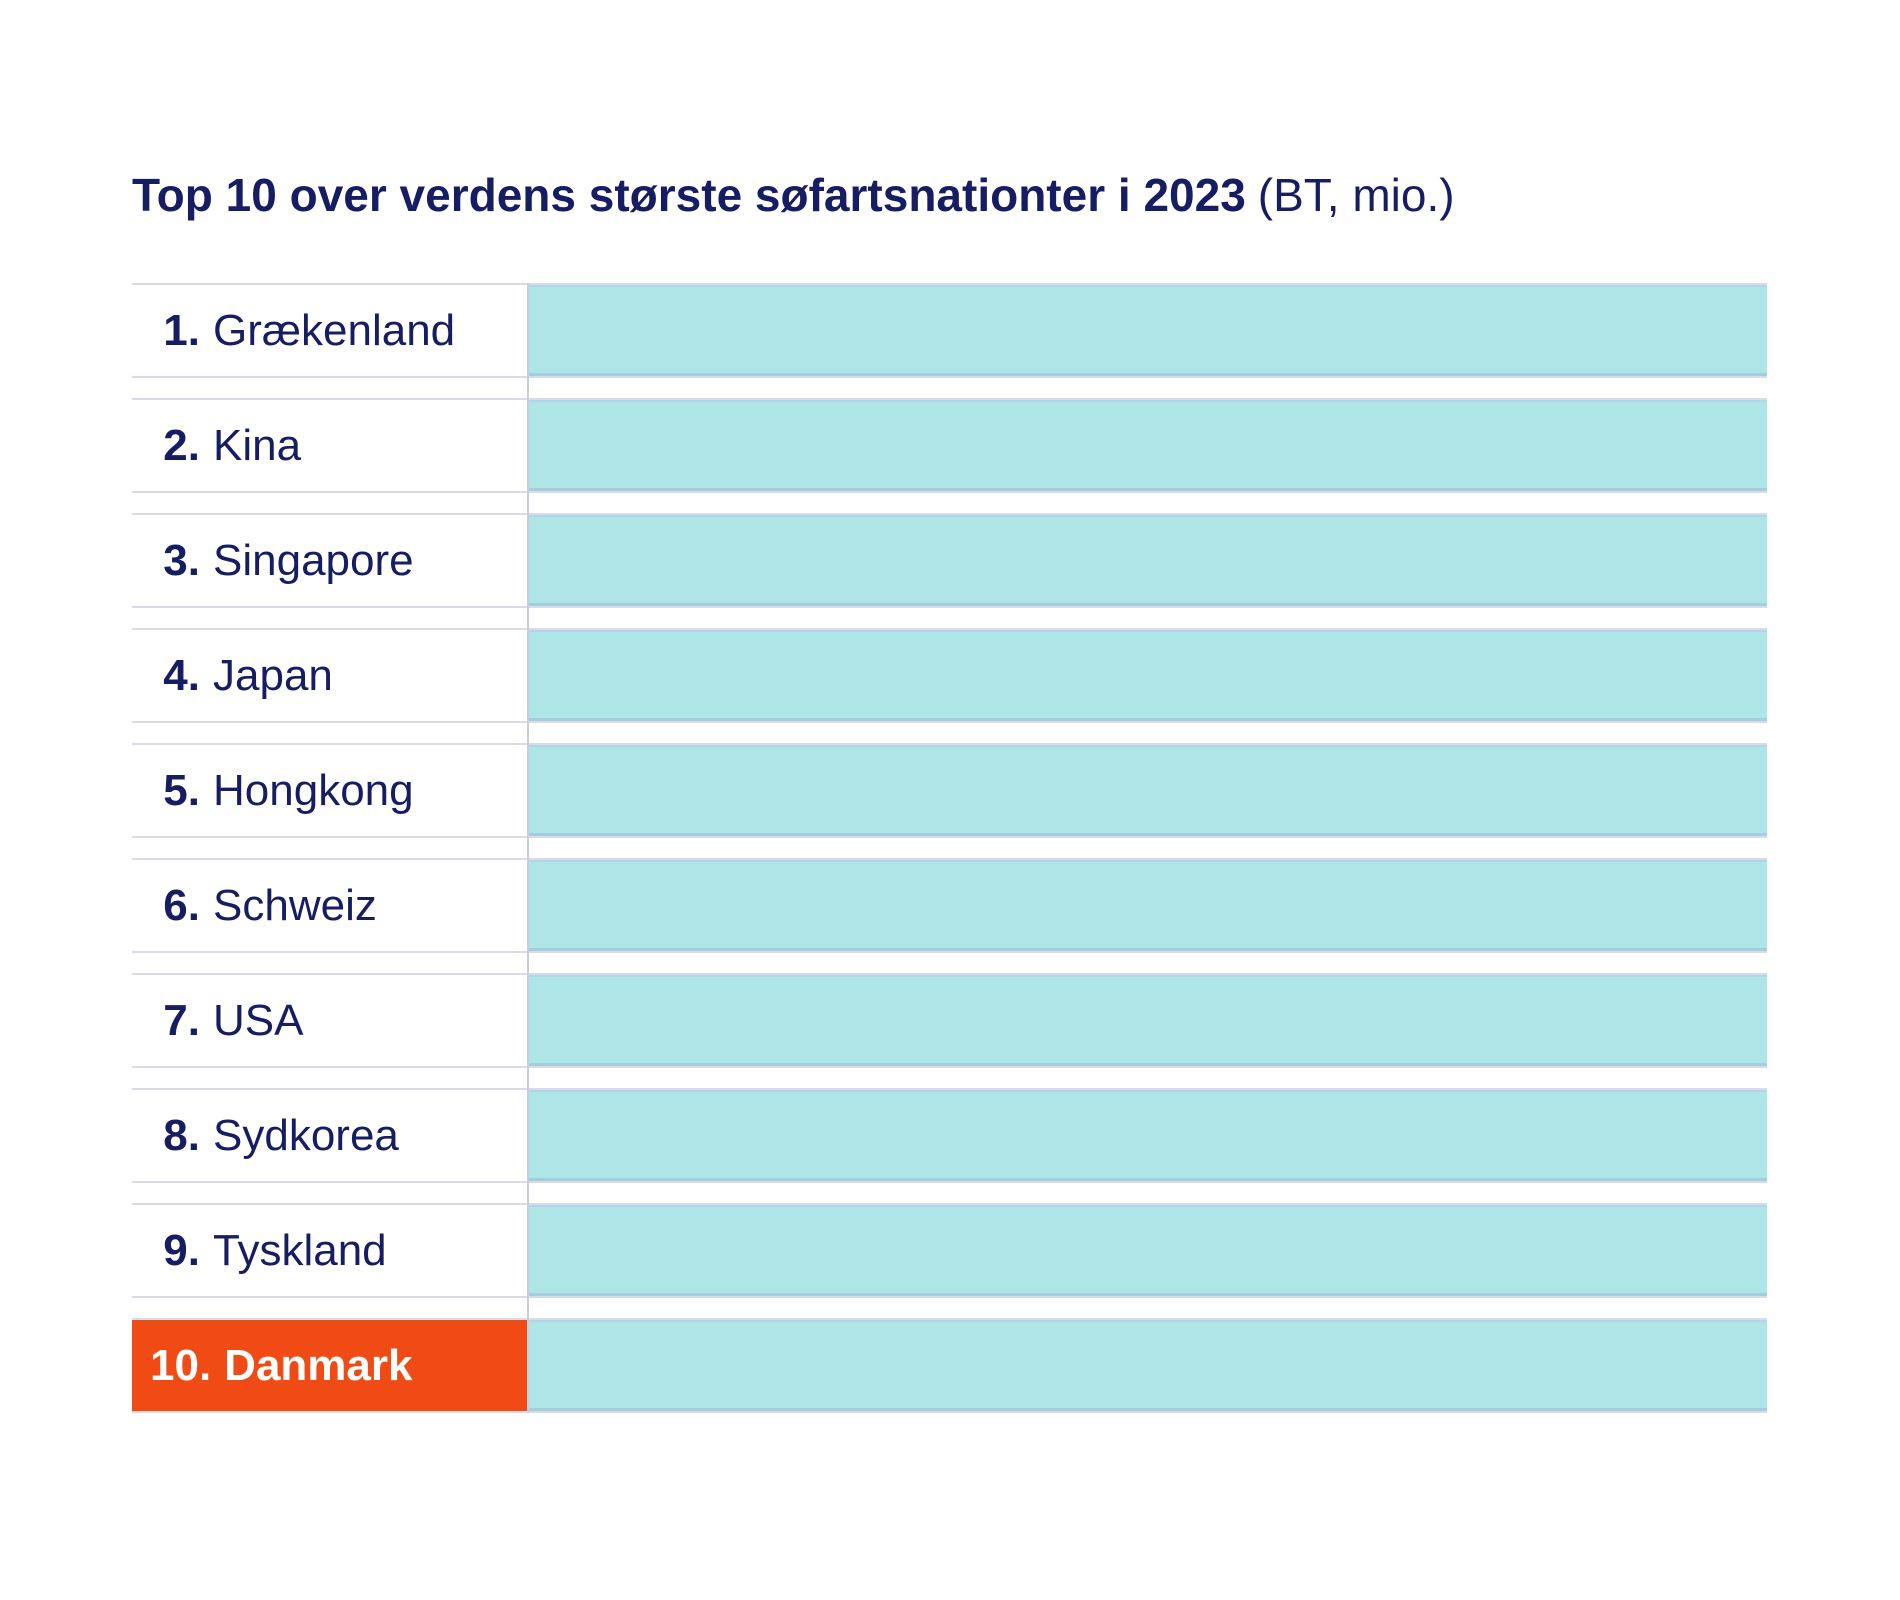 The width and height of the screenshot is (1900, 1600). Describe the element at coordinates (313, 790) in the screenshot. I see `country-label: Hongkong` at that location.